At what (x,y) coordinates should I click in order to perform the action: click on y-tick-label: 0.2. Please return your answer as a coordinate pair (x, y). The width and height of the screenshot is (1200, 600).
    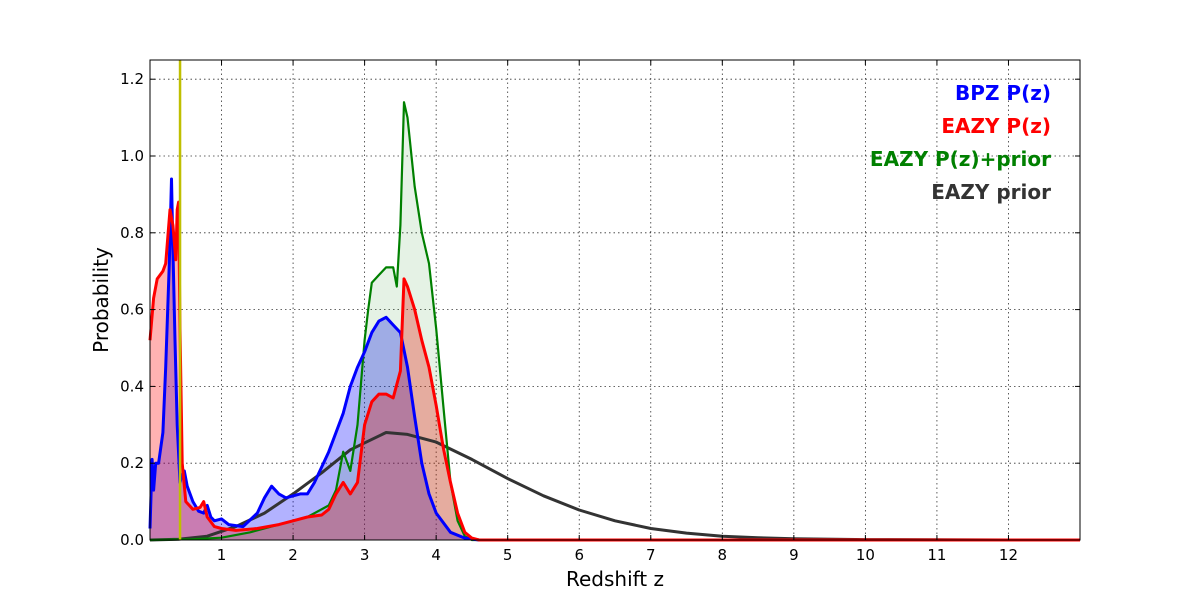
    Looking at the image, I should click on (132, 463).